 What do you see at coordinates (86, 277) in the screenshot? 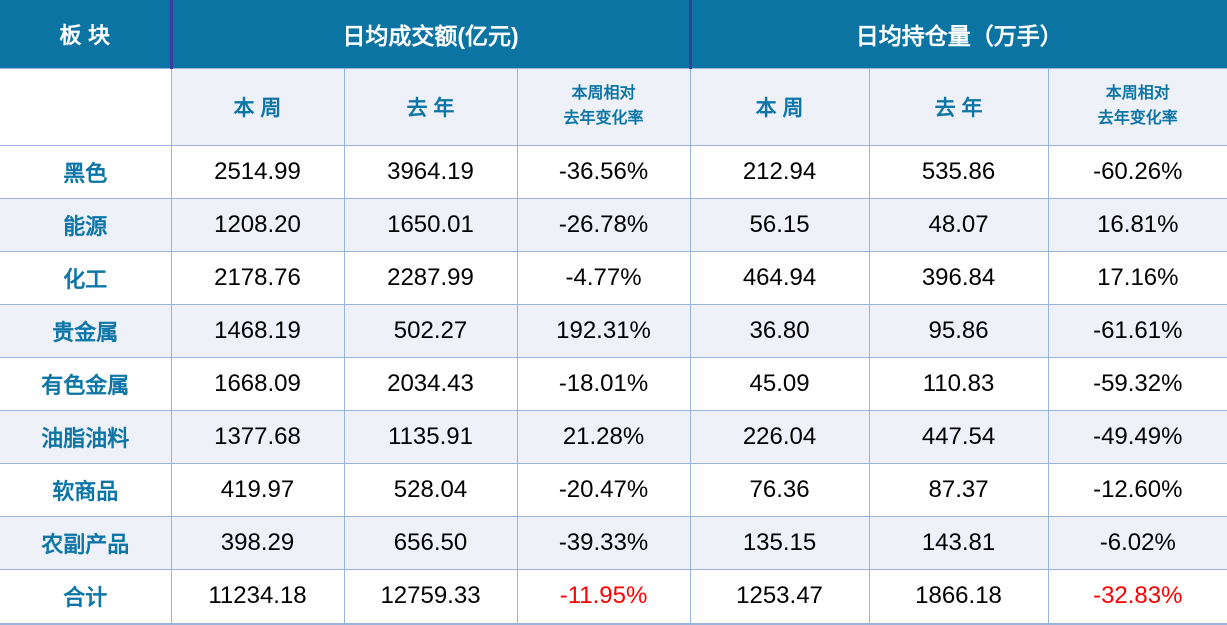
I see `sector-label: 化工` at bounding box center [86, 277].